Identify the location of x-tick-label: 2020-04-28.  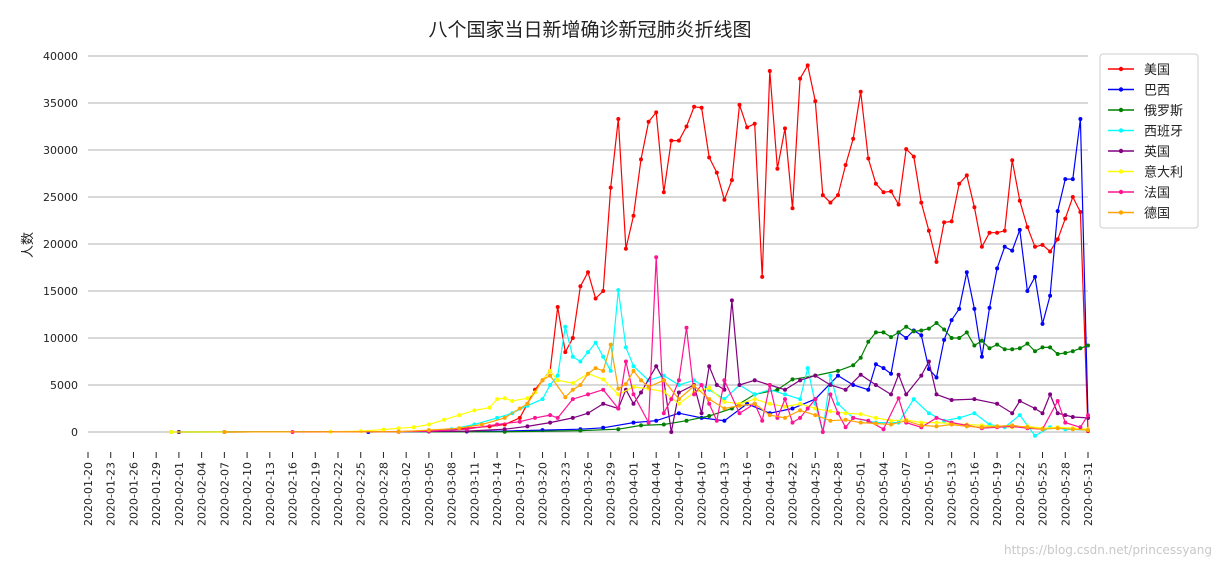
(838, 494).